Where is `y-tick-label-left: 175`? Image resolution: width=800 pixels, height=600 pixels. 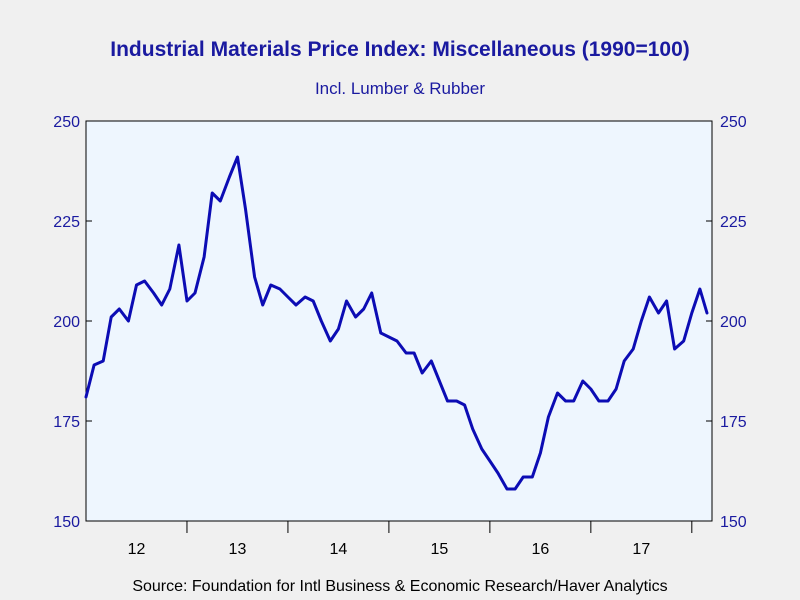
y-tick-label-left: 175 is located at coordinates (66, 422).